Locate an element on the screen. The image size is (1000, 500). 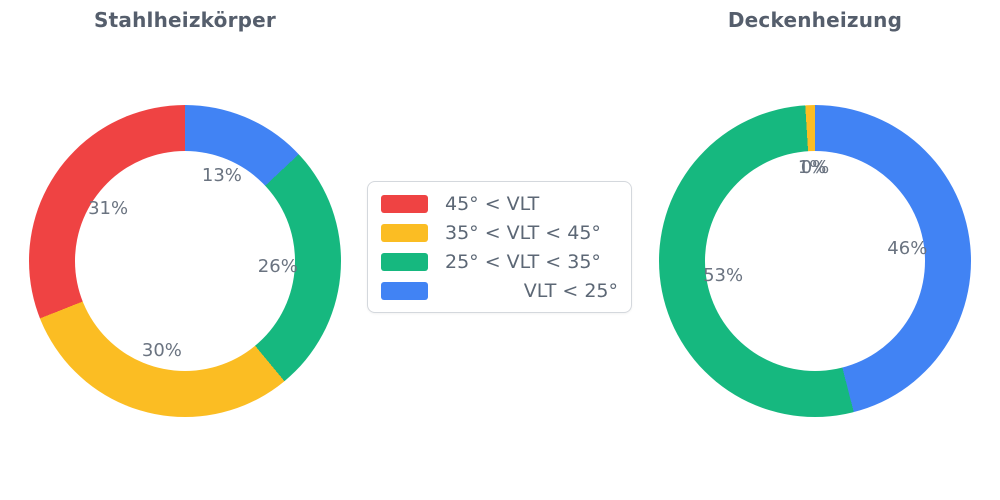
legend-item-45-vlt: 45° < VLT is located at coordinates (499, 203).